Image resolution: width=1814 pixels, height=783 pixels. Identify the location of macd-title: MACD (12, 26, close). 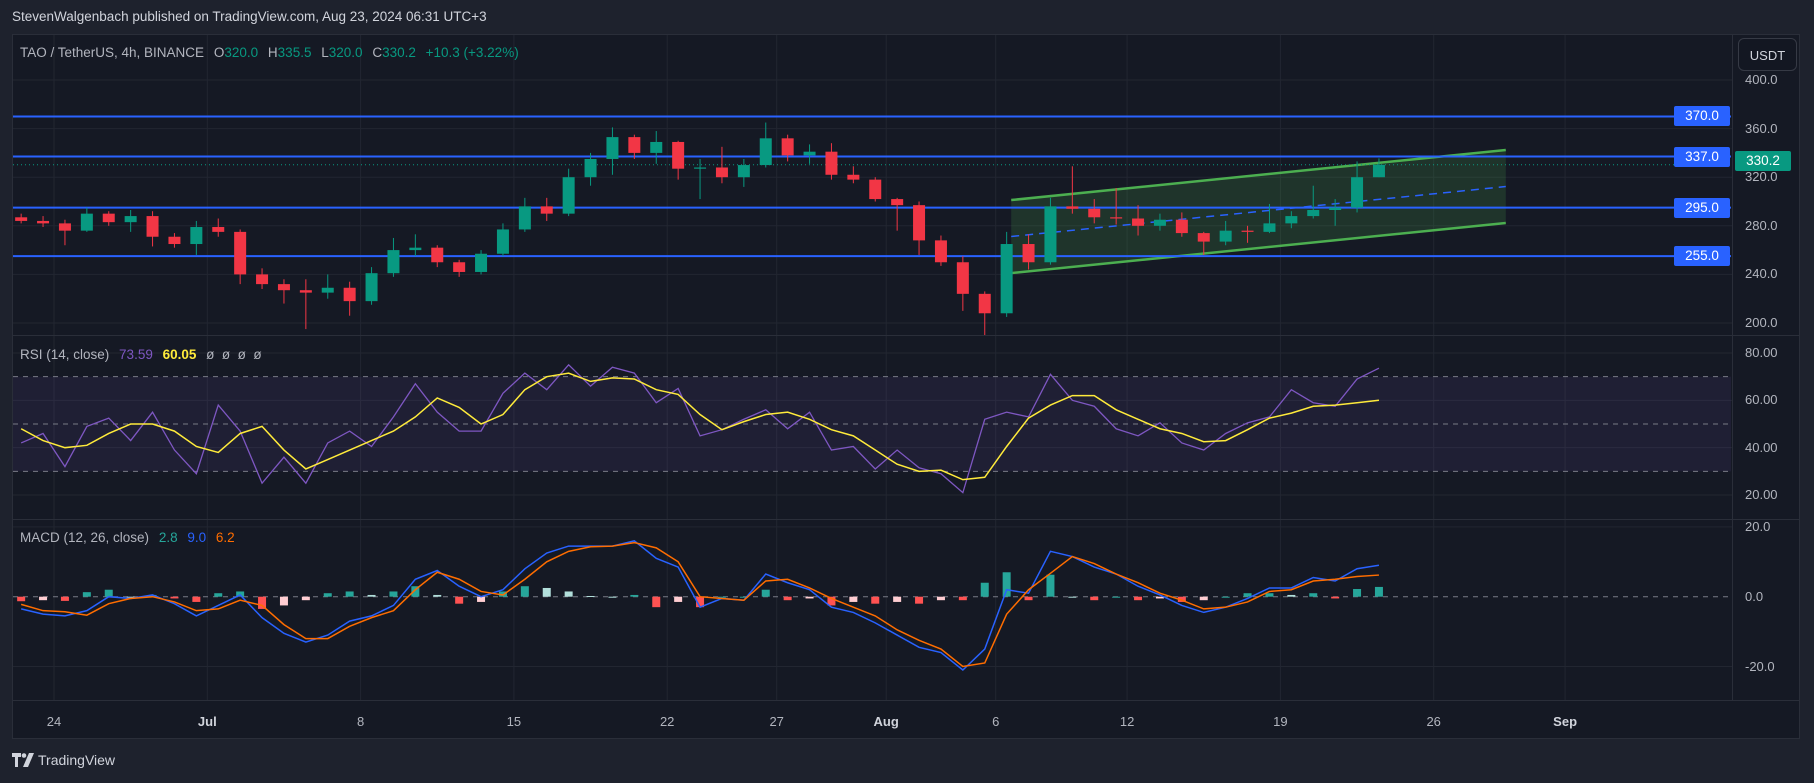
(85, 537).